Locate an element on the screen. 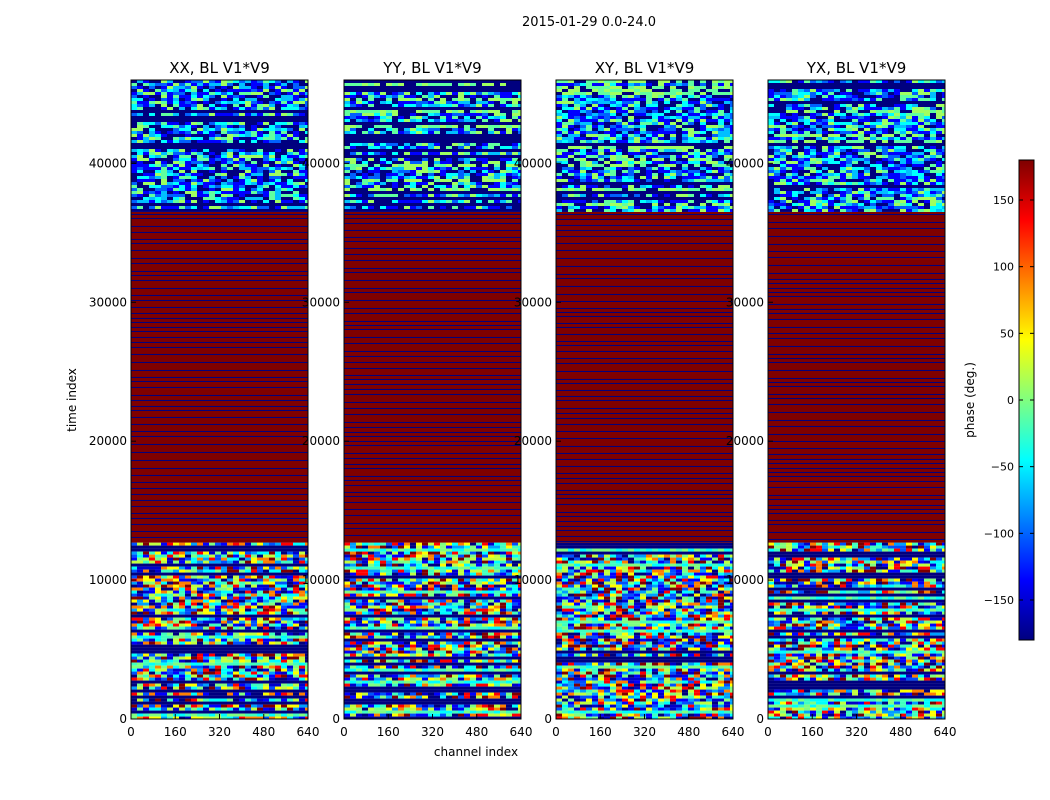  phase-wrap-row is located at coordinates (432, 408).